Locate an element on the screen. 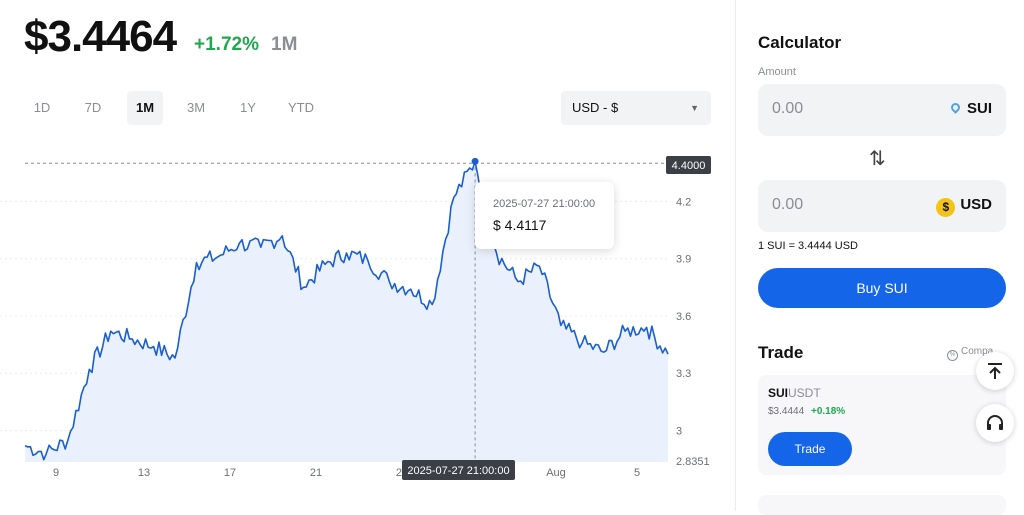  y-tick-label: 3.6 is located at coordinates (683, 317).